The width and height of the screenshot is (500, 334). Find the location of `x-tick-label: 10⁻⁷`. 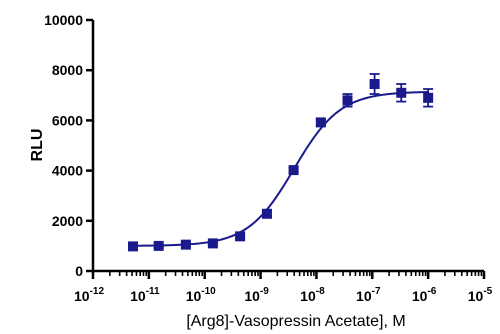

x-tick-label: 10⁻⁷ is located at coordinates (368, 295).